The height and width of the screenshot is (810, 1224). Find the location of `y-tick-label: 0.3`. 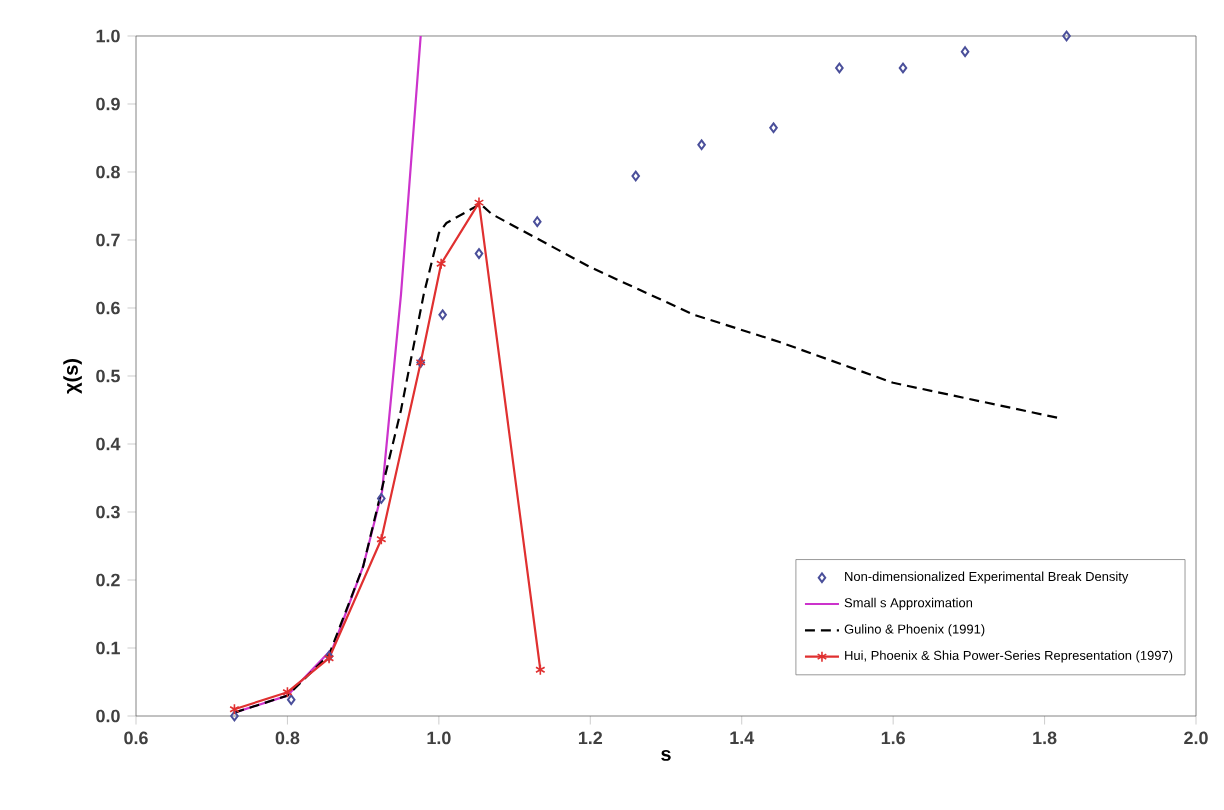

y-tick-label: 0.3 is located at coordinates (108, 512).